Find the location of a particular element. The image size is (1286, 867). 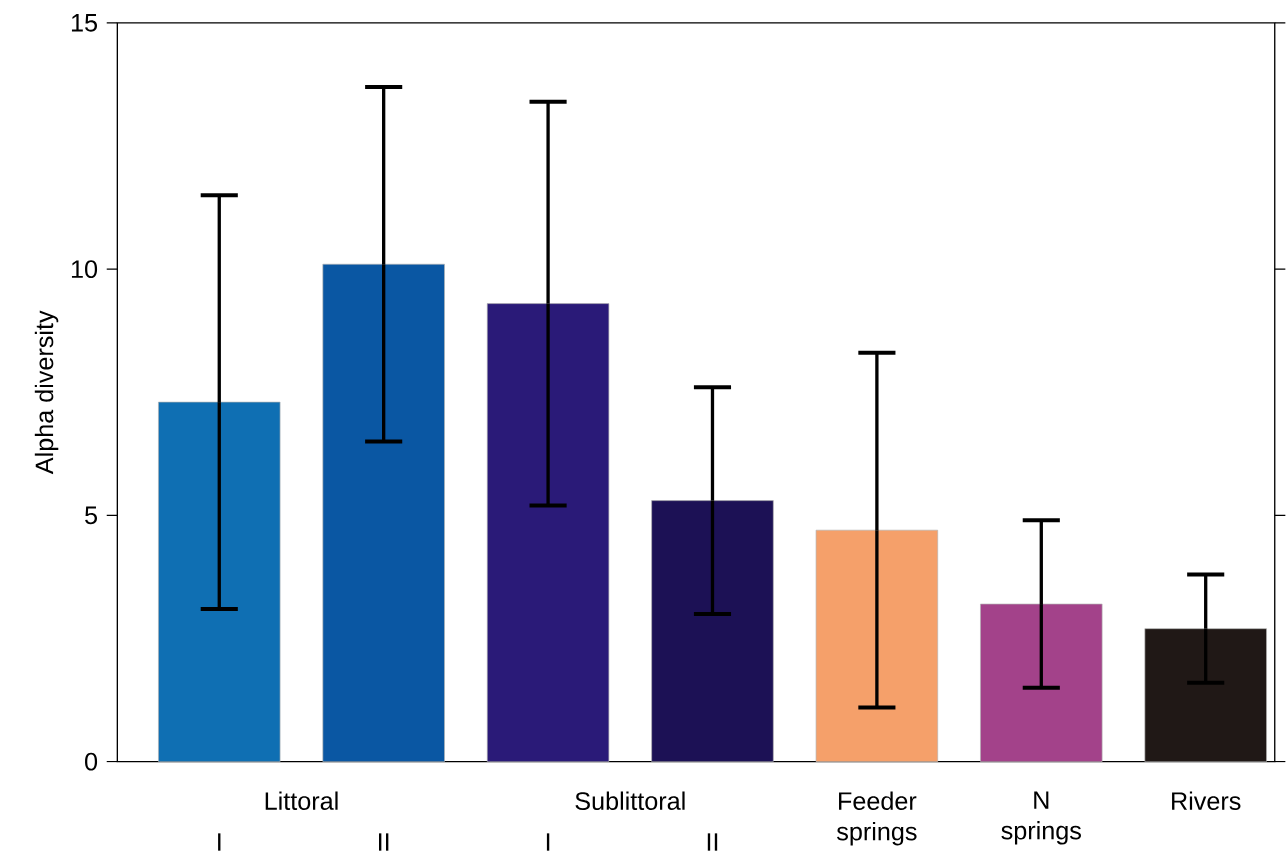

x-tick-label: N springs is located at coordinates (1041, 818).